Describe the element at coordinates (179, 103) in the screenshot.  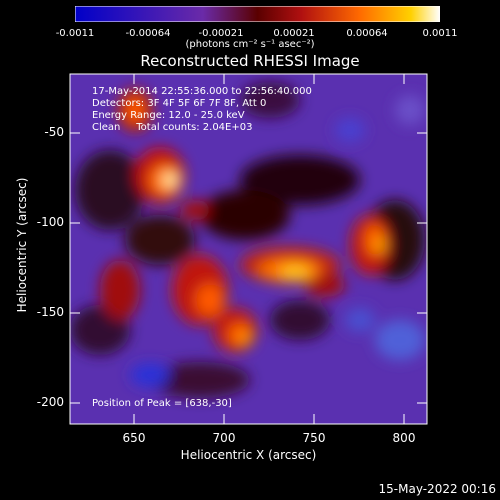
I see `annotation-detectors: Detectors: 3F 4F 5F 6F 7F 8F, Att 0` at that location.